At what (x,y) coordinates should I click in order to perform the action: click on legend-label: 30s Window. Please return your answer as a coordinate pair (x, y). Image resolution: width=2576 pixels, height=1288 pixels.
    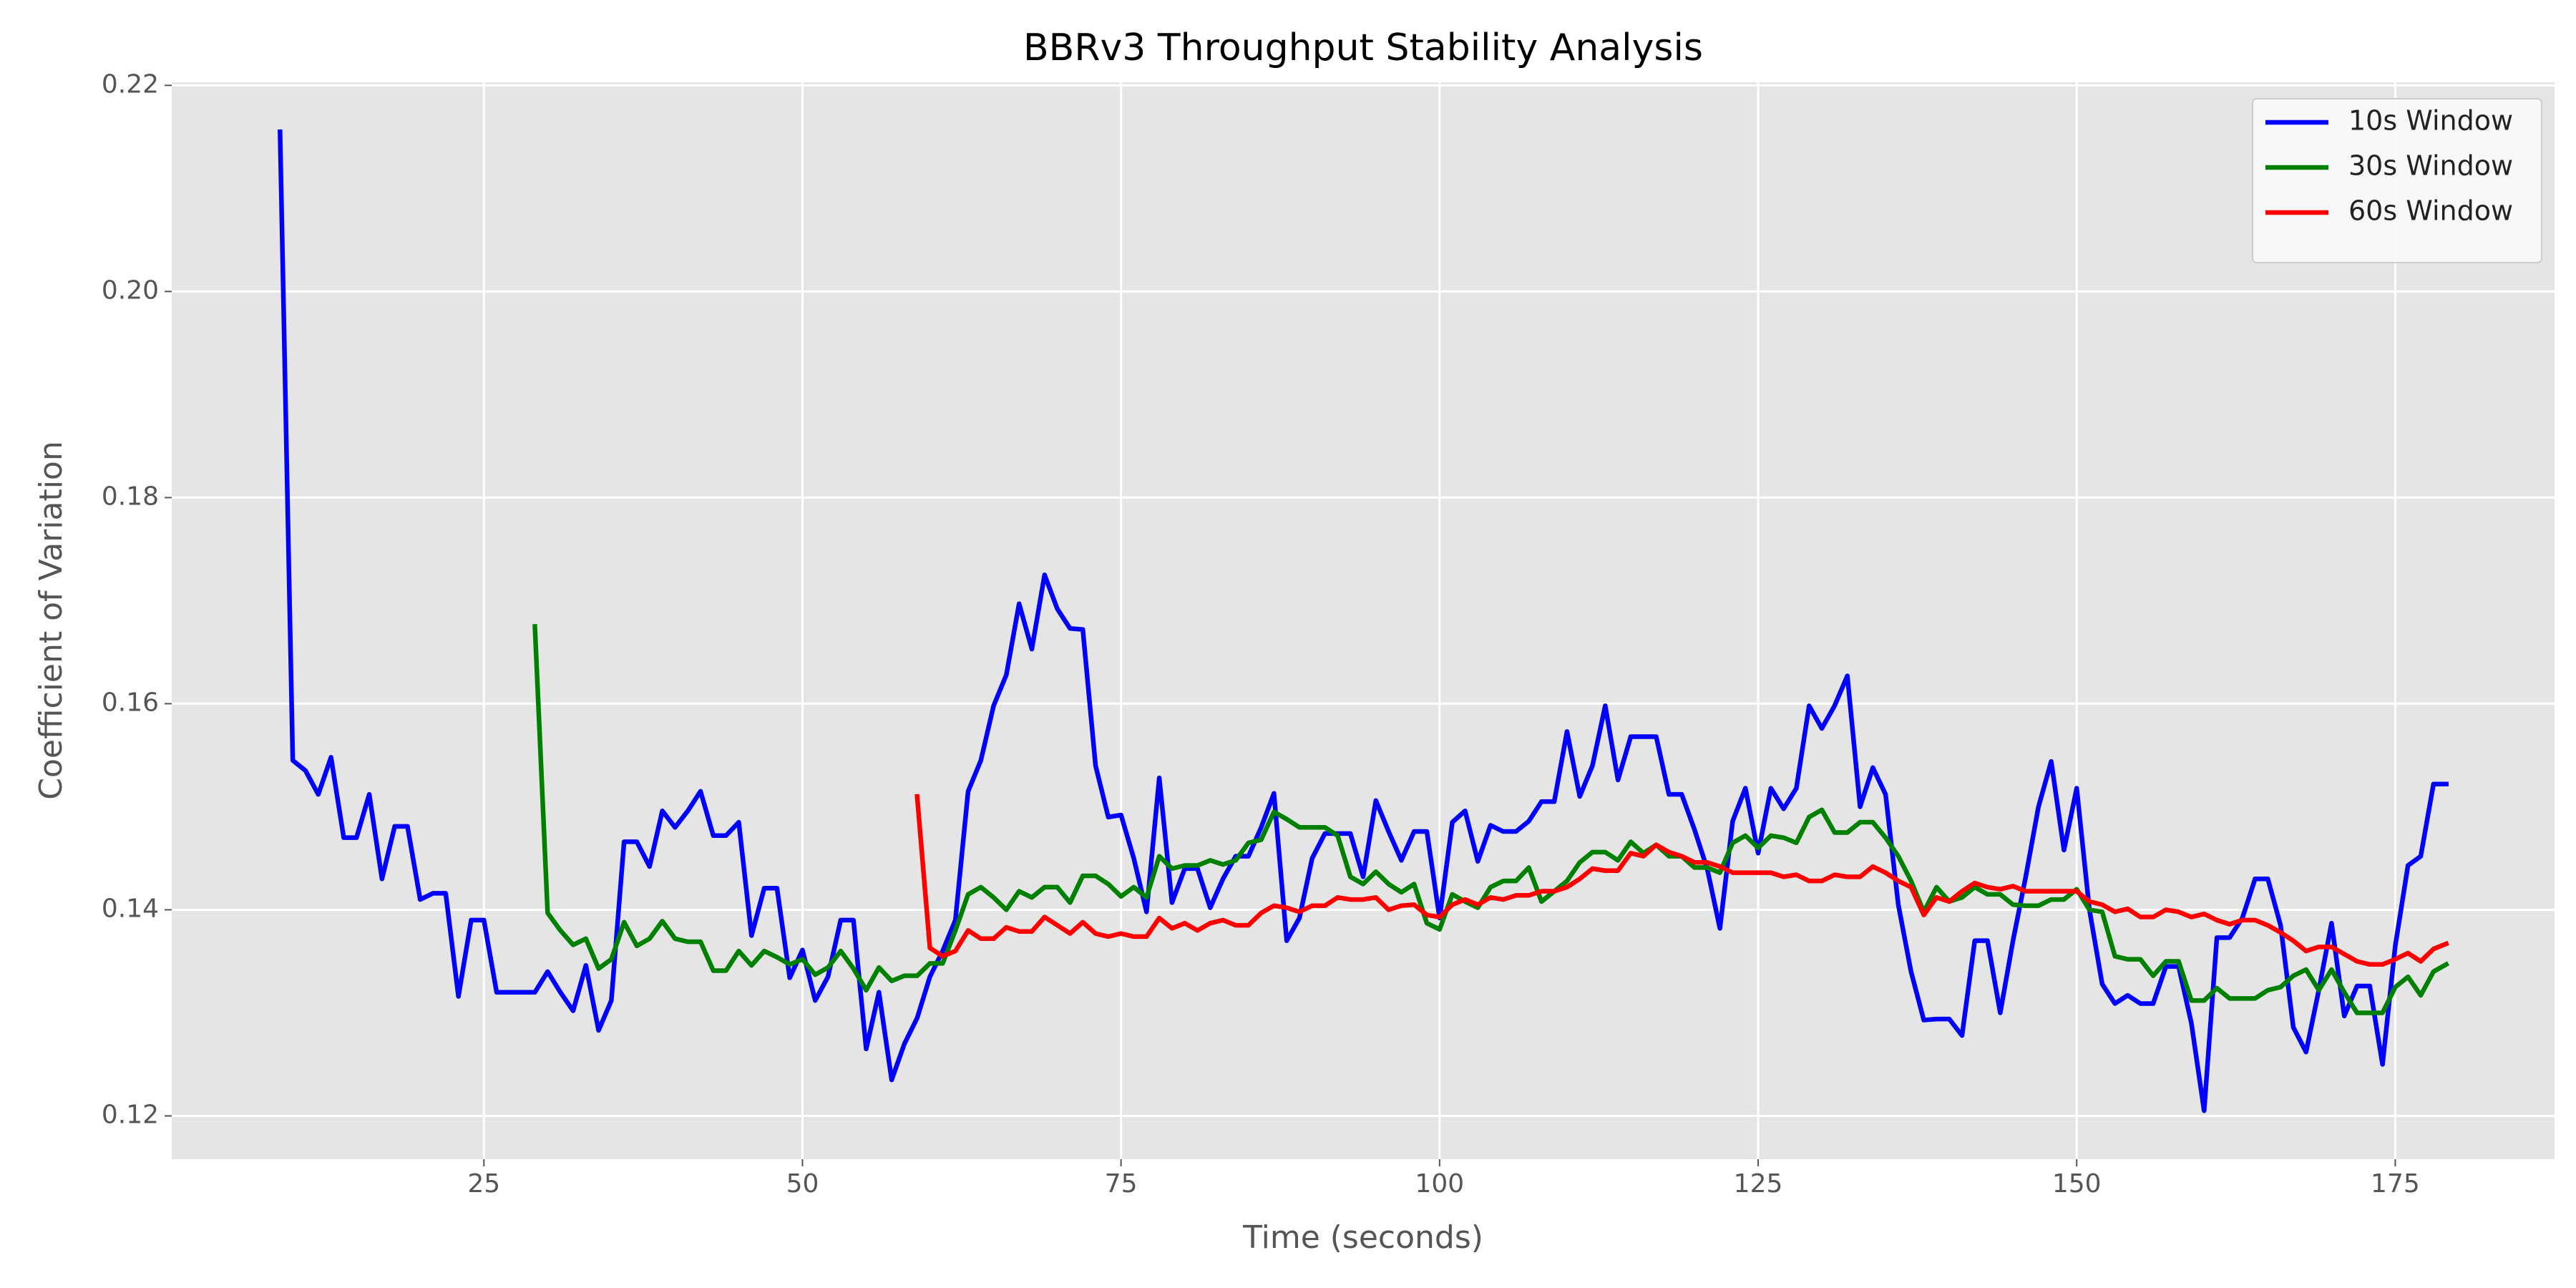
    Looking at the image, I should click on (2430, 166).